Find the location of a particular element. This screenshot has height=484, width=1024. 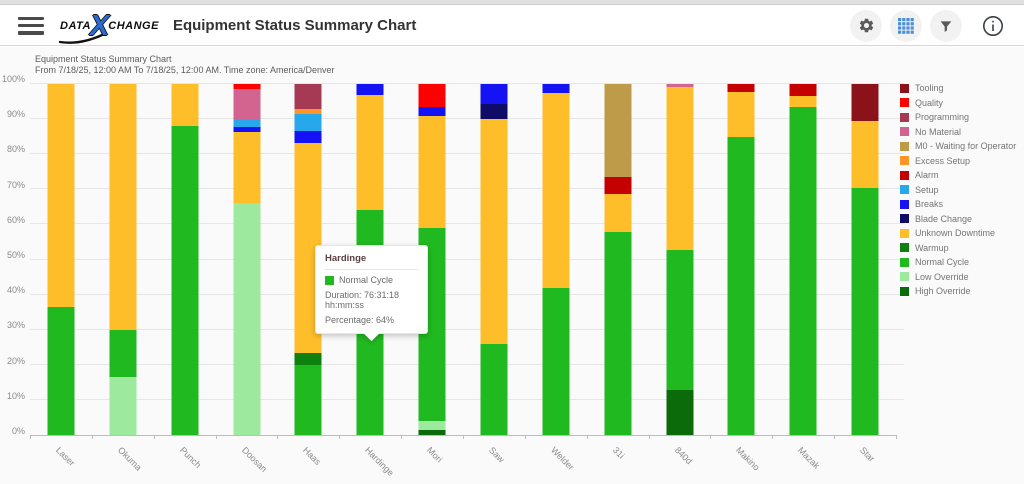

bar-segment-31i-normal-cycle is located at coordinates (618, 333).